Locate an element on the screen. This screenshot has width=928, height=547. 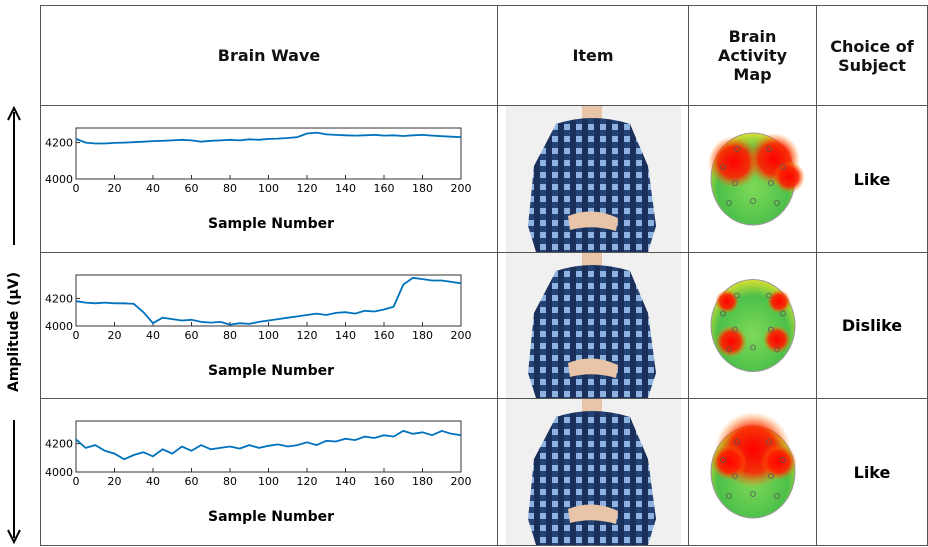
x-tick-label: 0 is located at coordinates (76, 481).